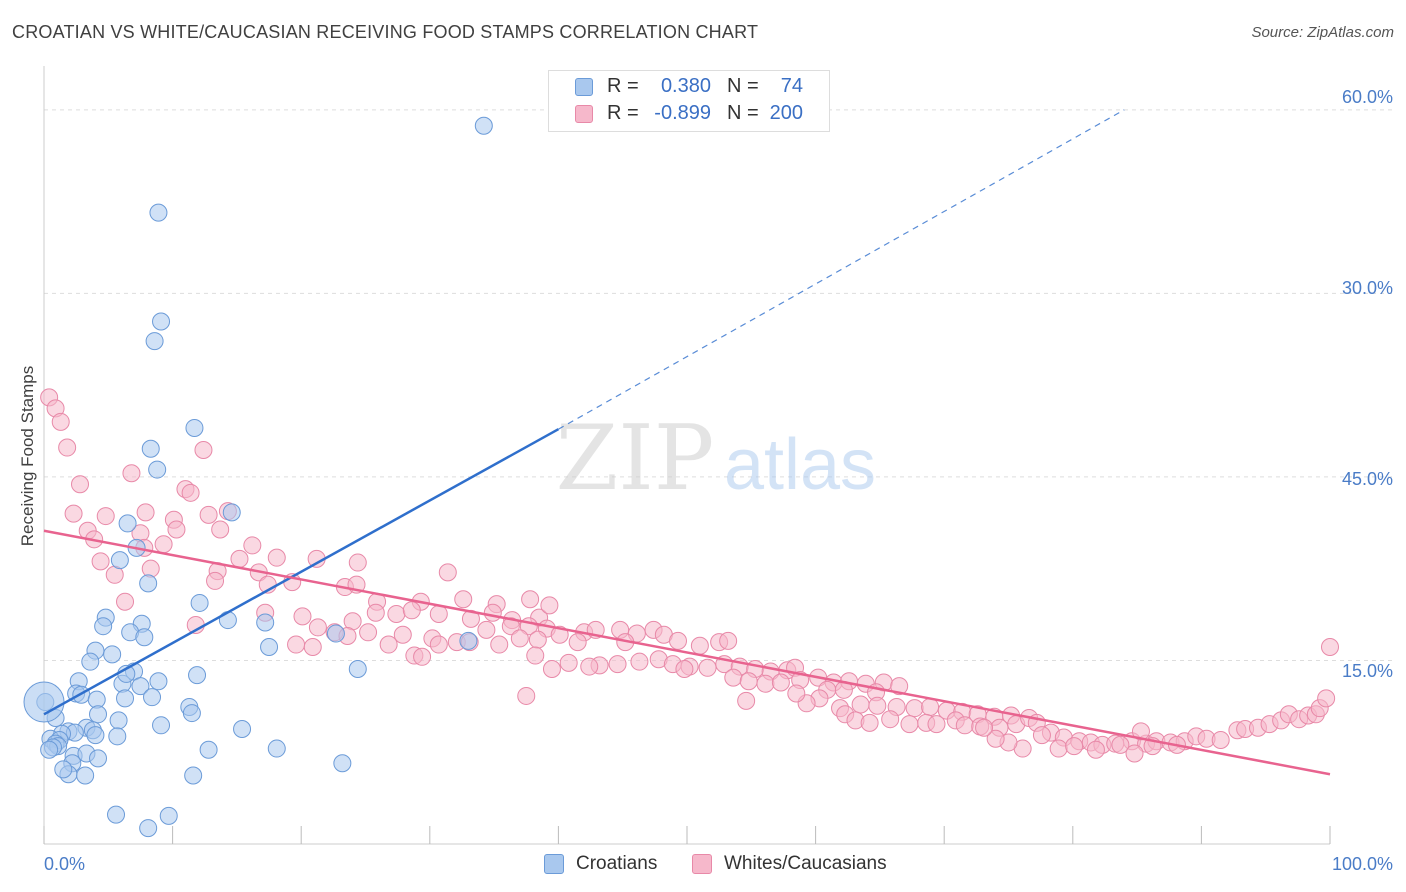 This screenshot has height=892, width=1406. What do you see at coordinates (685, 86) in the screenshot?
I see `legend-r-value: 0.380` at bounding box center [685, 86].